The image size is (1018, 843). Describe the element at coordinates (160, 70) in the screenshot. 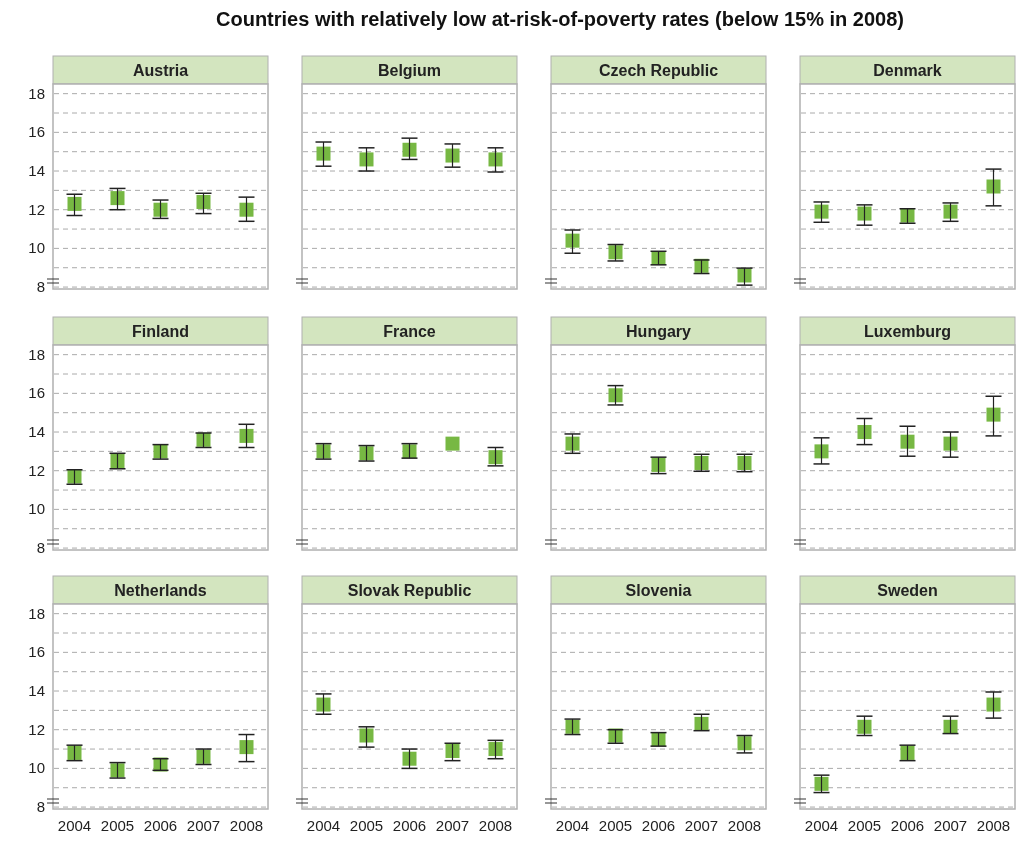

I see `chart-title: Austria` at that location.